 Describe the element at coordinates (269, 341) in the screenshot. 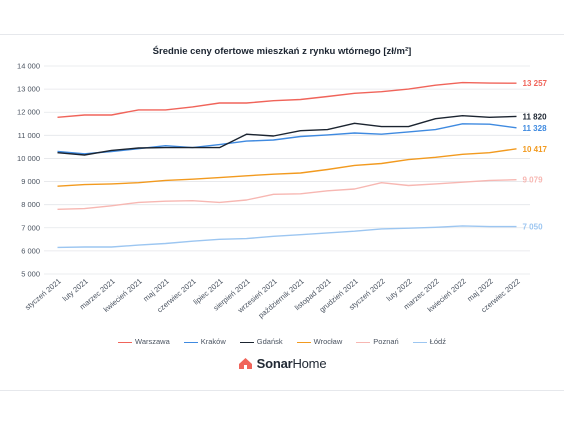

I see `legend-label: Gdańsk` at that location.